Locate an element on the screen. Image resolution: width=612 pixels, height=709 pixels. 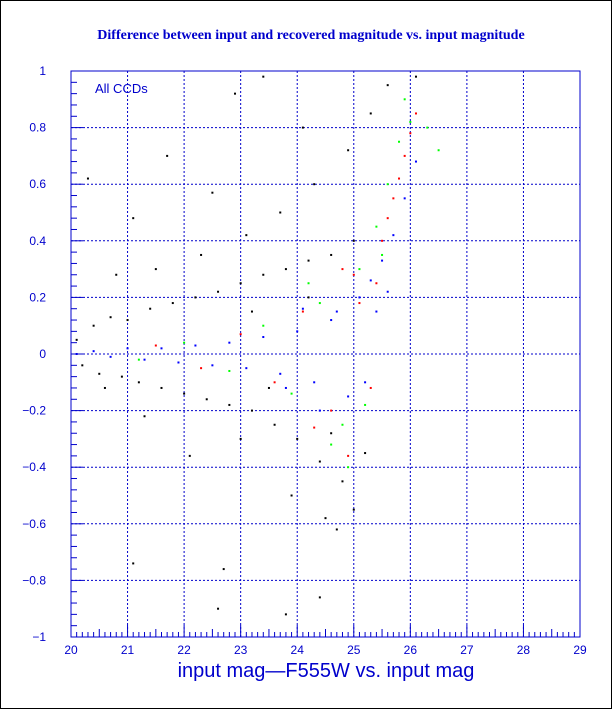
y-tick-label: −0.4 is located at coordinates (34, 467).